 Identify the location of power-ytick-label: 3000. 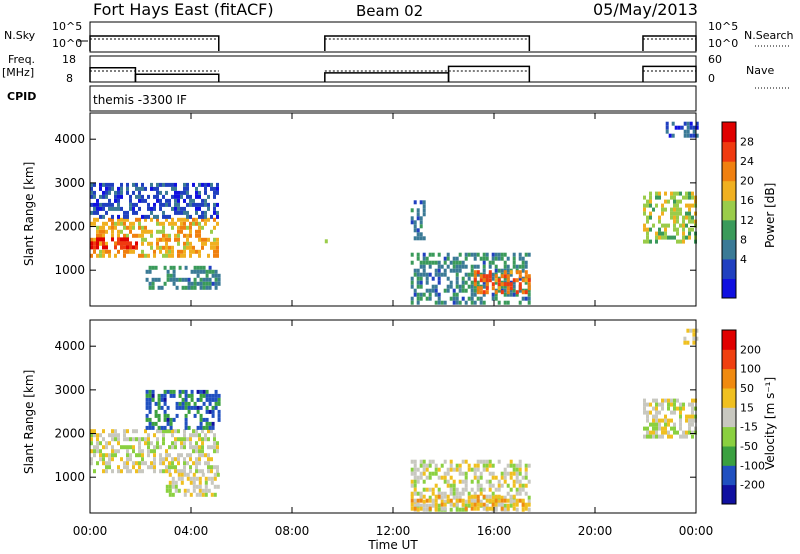
(69, 183).